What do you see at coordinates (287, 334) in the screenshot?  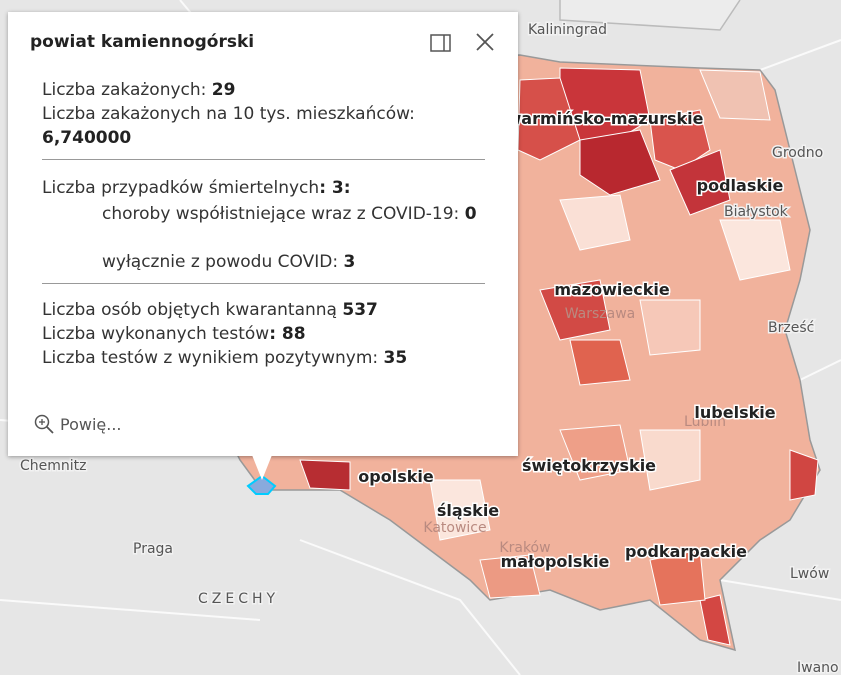 I see `field-value: : 88` at bounding box center [287, 334].